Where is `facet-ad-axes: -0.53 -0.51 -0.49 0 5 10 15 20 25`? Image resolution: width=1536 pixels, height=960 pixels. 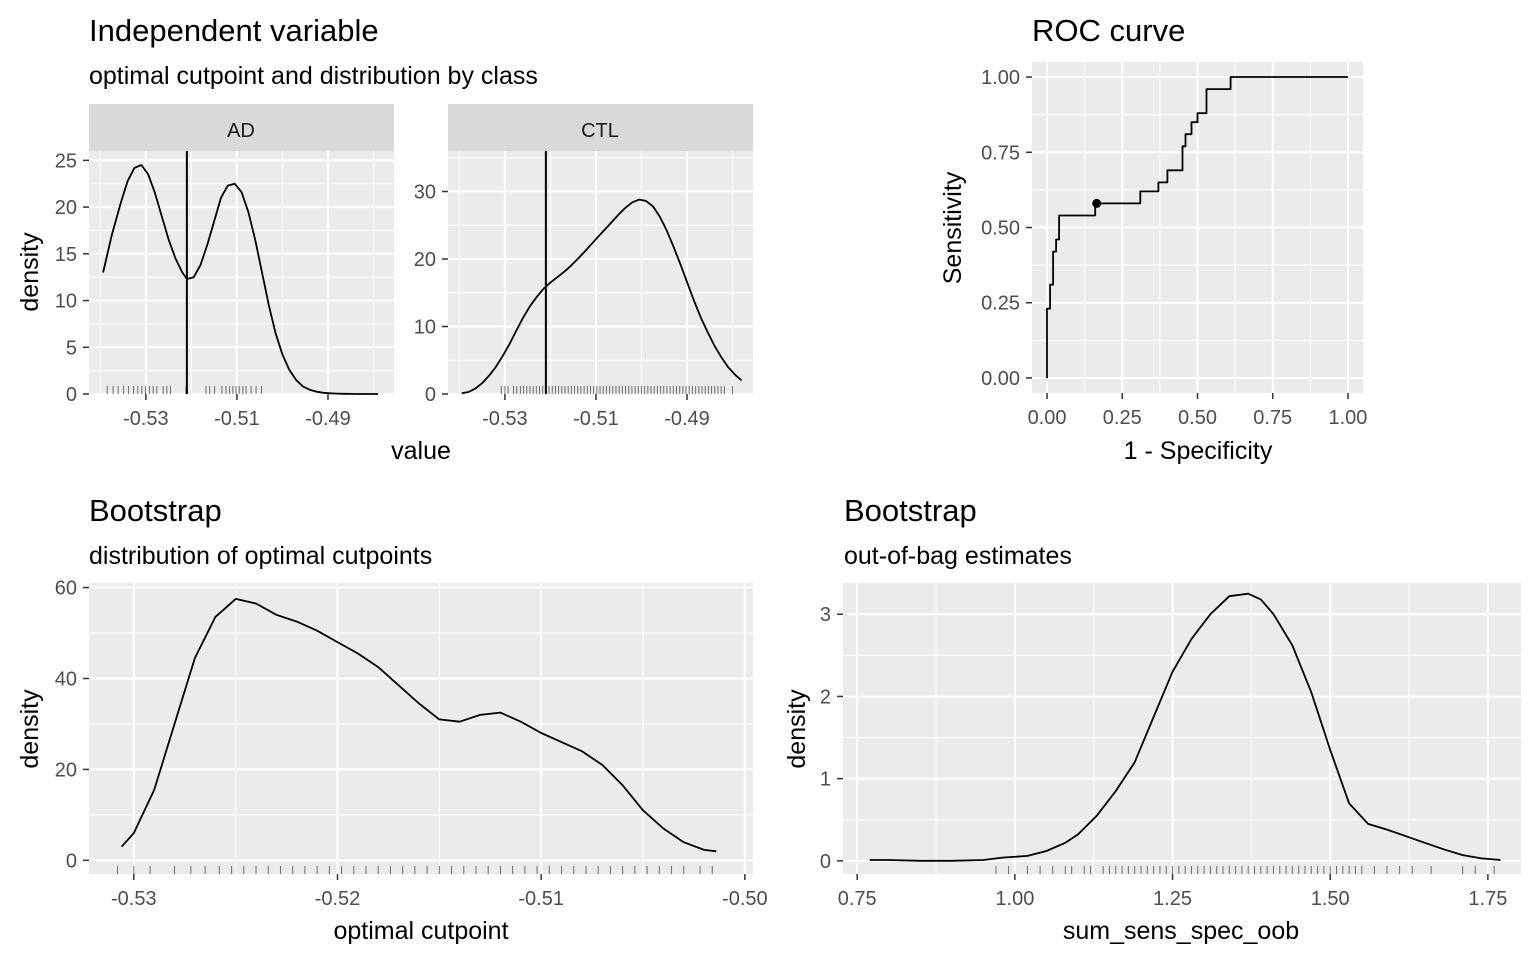 facet-ad-axes: -0.53 -0.51 -0.49 0 5 10 15 20 25 is located at coordinates (203, 290).